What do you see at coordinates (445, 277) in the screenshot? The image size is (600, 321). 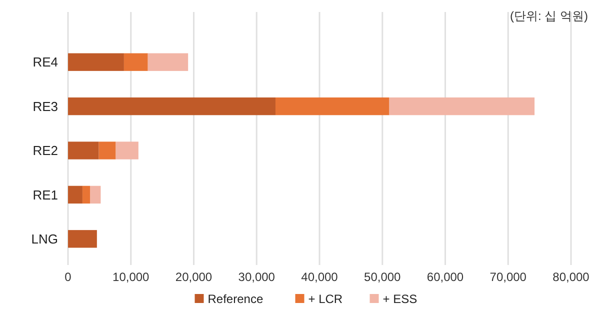 I see `x-tick-label: 60,000` at bounding box center [445, 277].